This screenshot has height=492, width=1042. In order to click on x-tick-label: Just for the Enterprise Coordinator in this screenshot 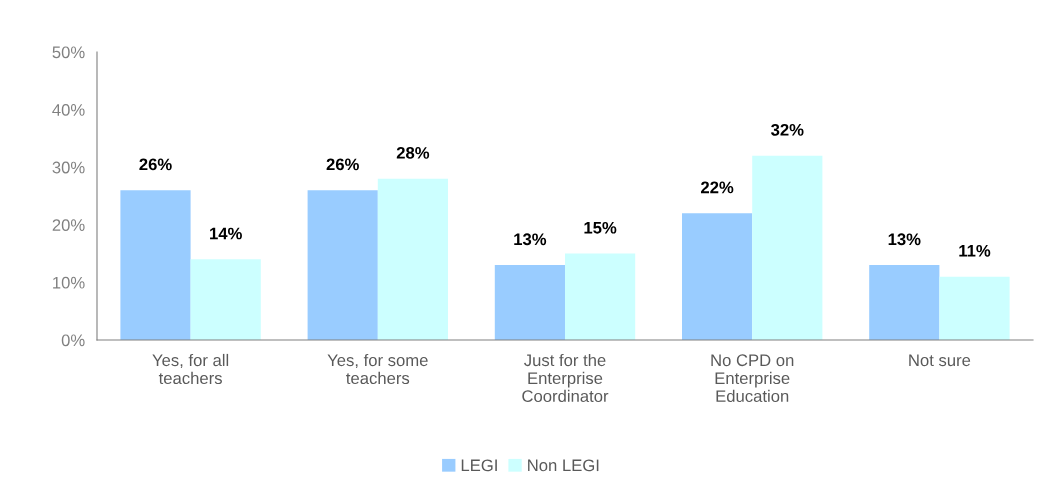, I will do `click(565, 378)`.